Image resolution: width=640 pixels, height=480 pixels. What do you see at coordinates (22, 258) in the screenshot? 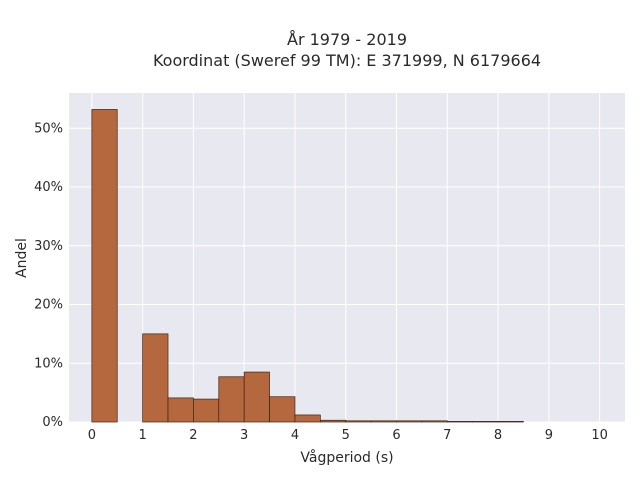
I see `y-axis-label: Andel` at bounding box center [22, 258].